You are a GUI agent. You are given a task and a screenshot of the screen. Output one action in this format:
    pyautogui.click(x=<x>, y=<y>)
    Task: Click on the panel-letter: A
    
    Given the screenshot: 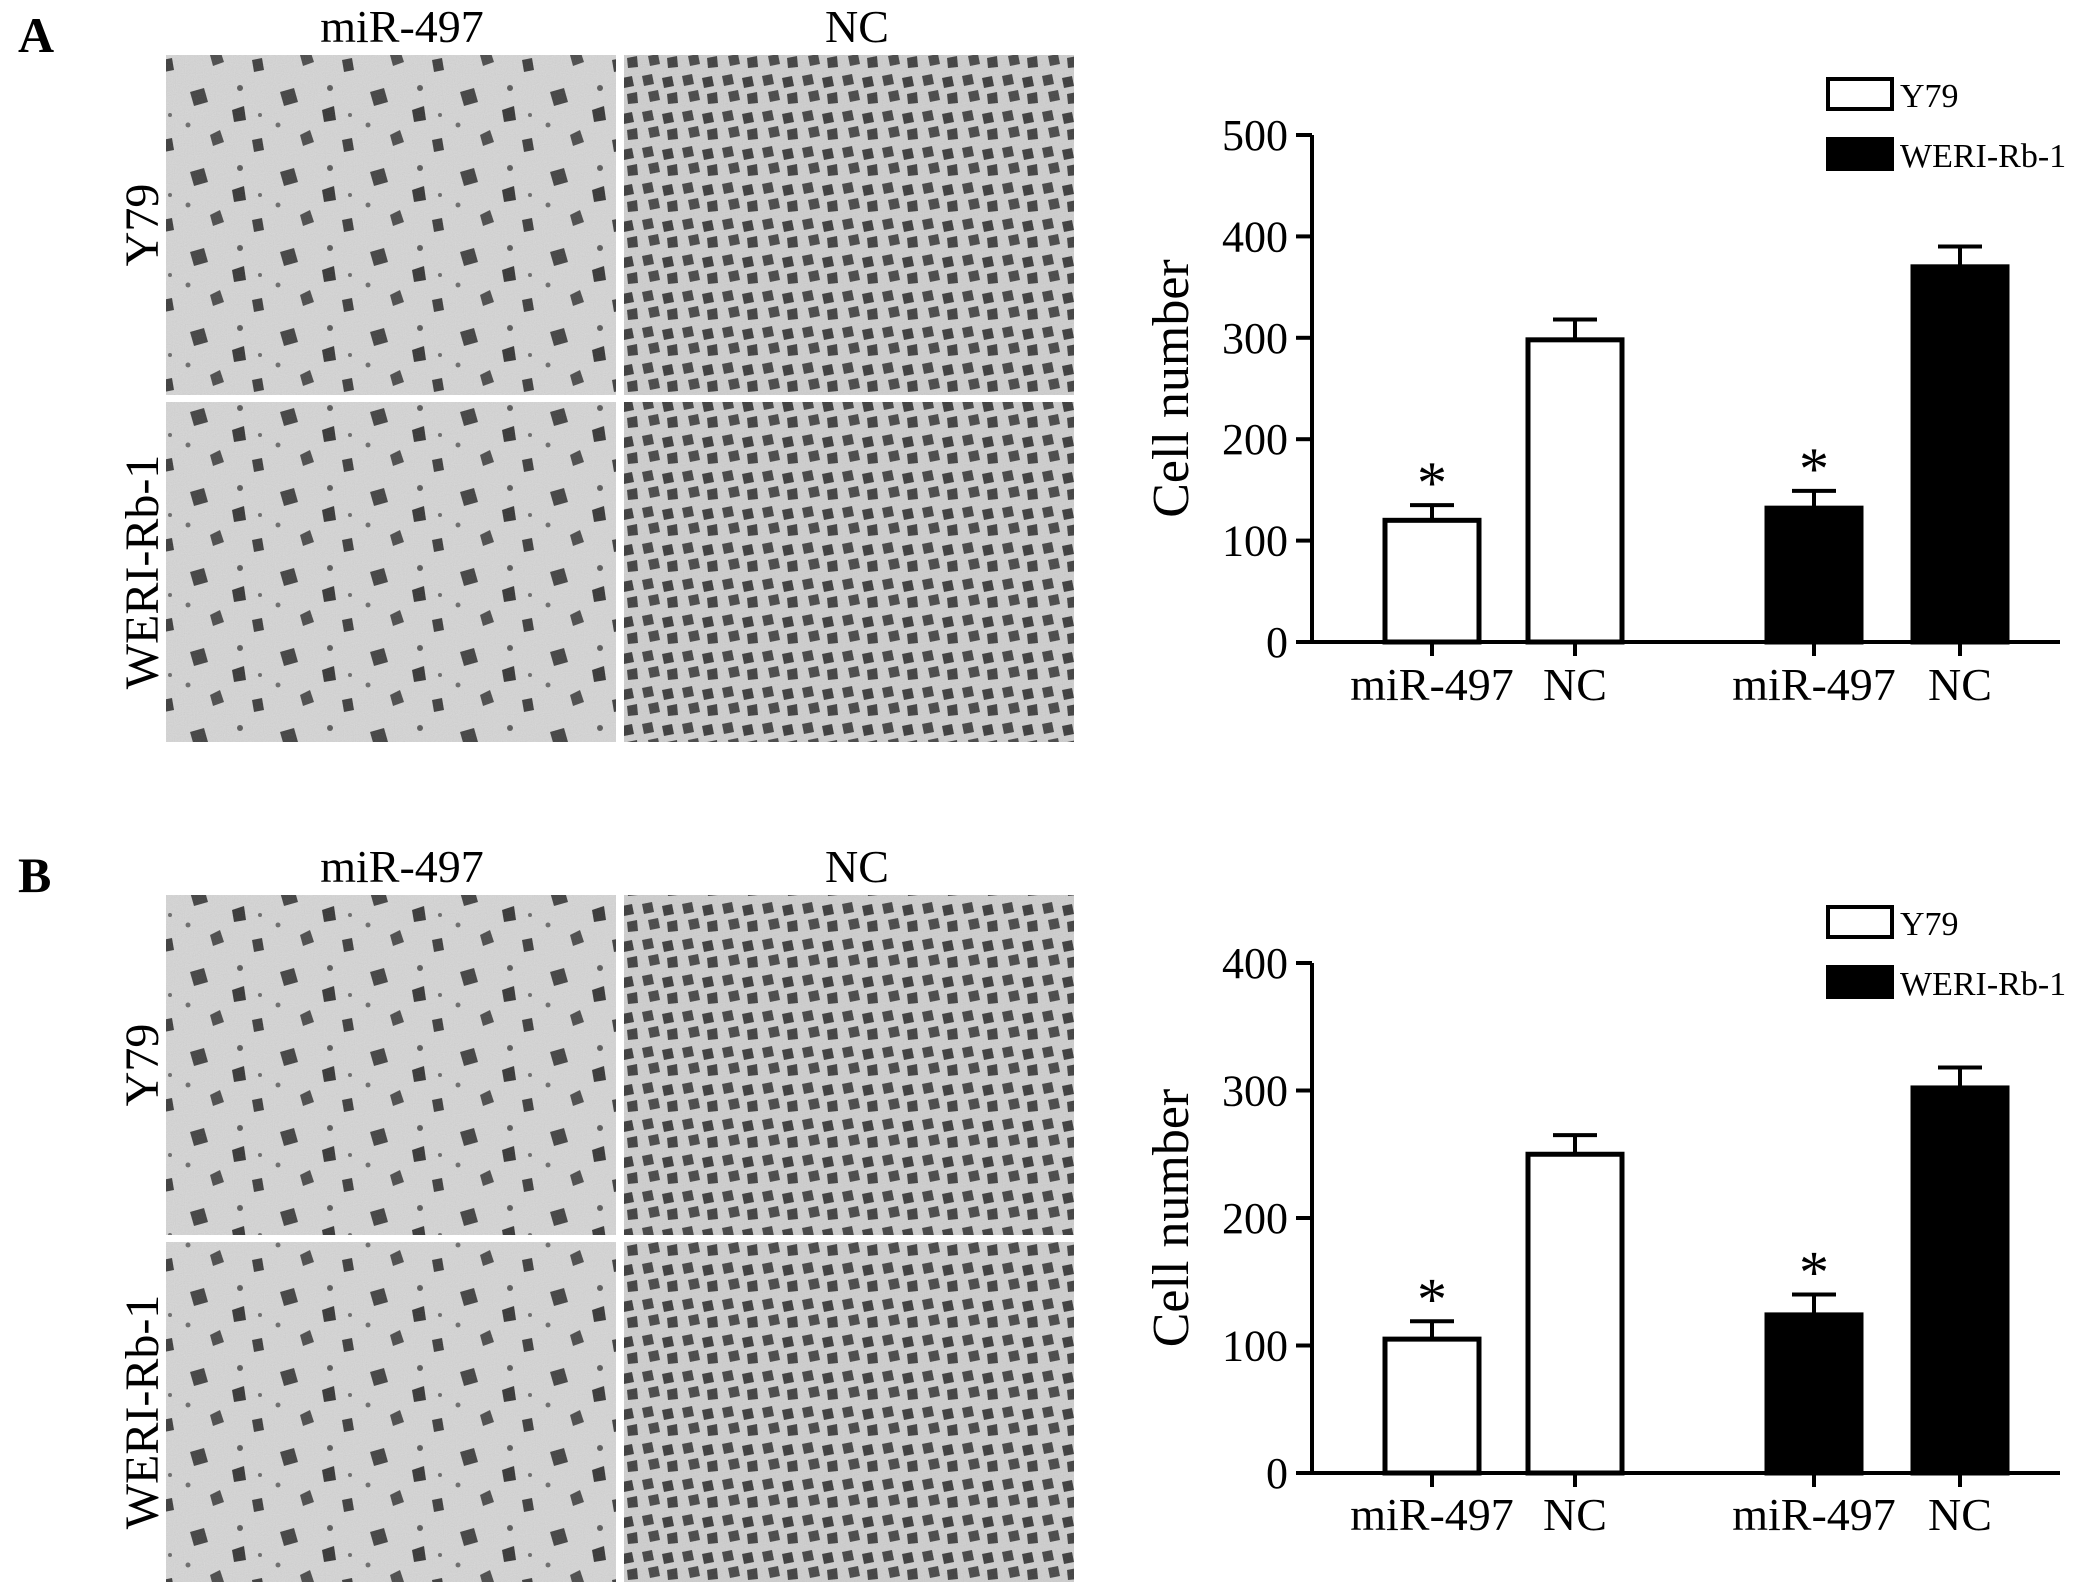 What is the action you would take?
    pyautogui.click(x=36, y=35)
    